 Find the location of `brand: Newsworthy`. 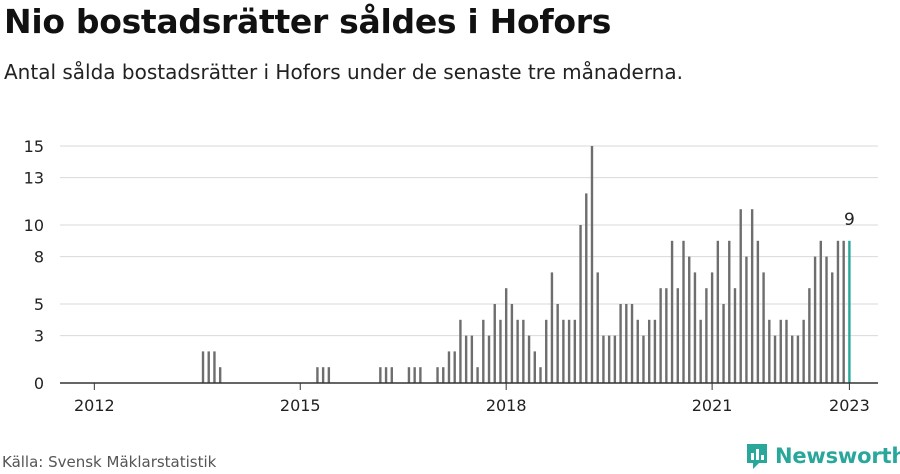

brand: Newsworthy is located at coordinates (822, 456).